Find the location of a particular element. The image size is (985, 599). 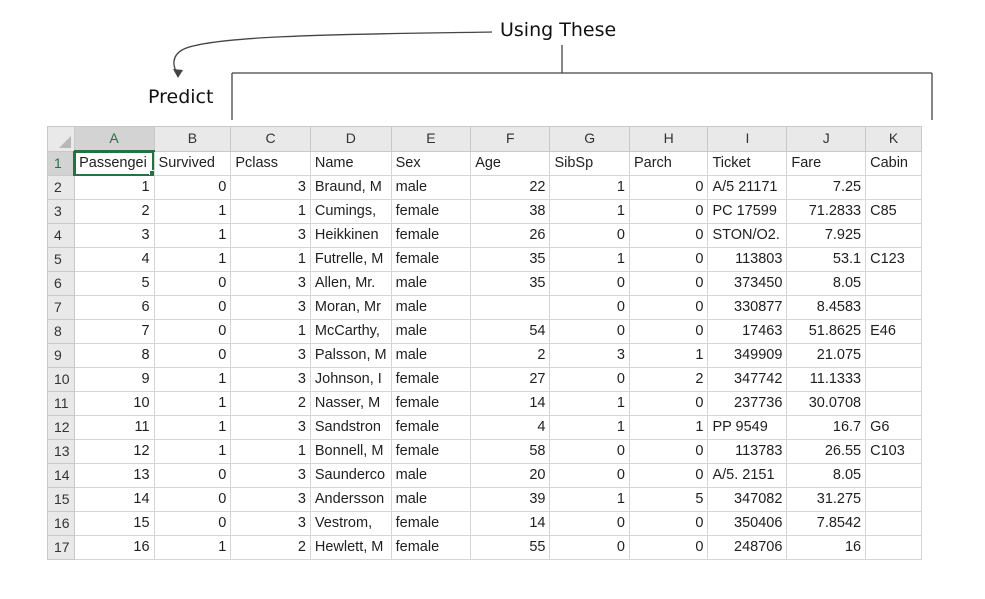

select-all-corner is located at coordinates (61, 139).